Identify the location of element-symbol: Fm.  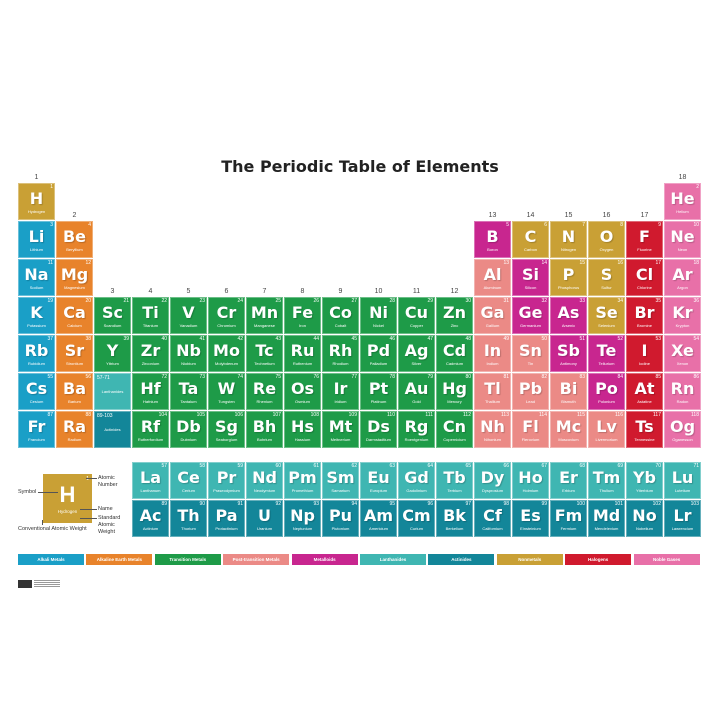
(568, 515).